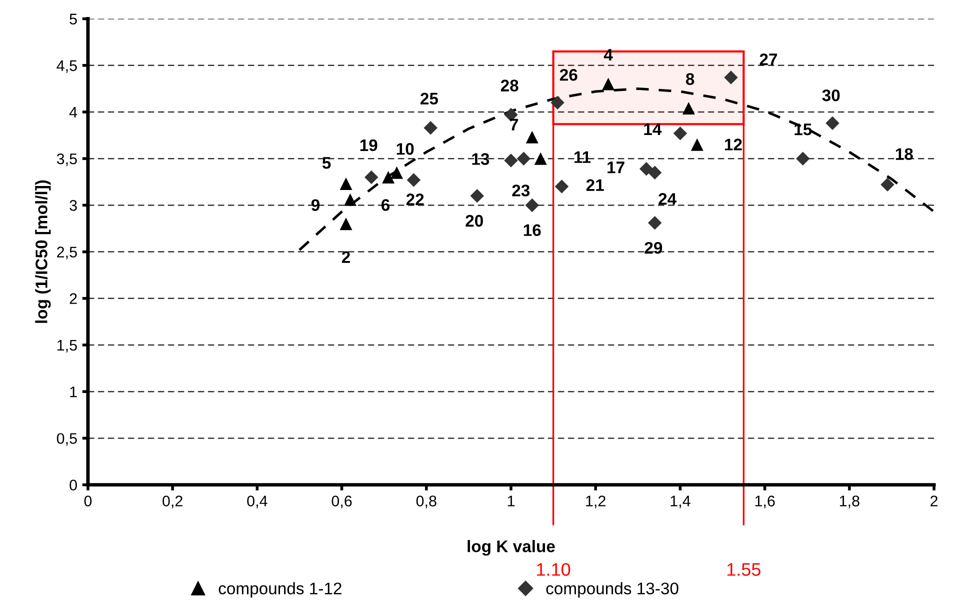  Describe the element at coordinates (280, 590) in the screenshot. I see `legend-label: compounds 1-12` at that location.